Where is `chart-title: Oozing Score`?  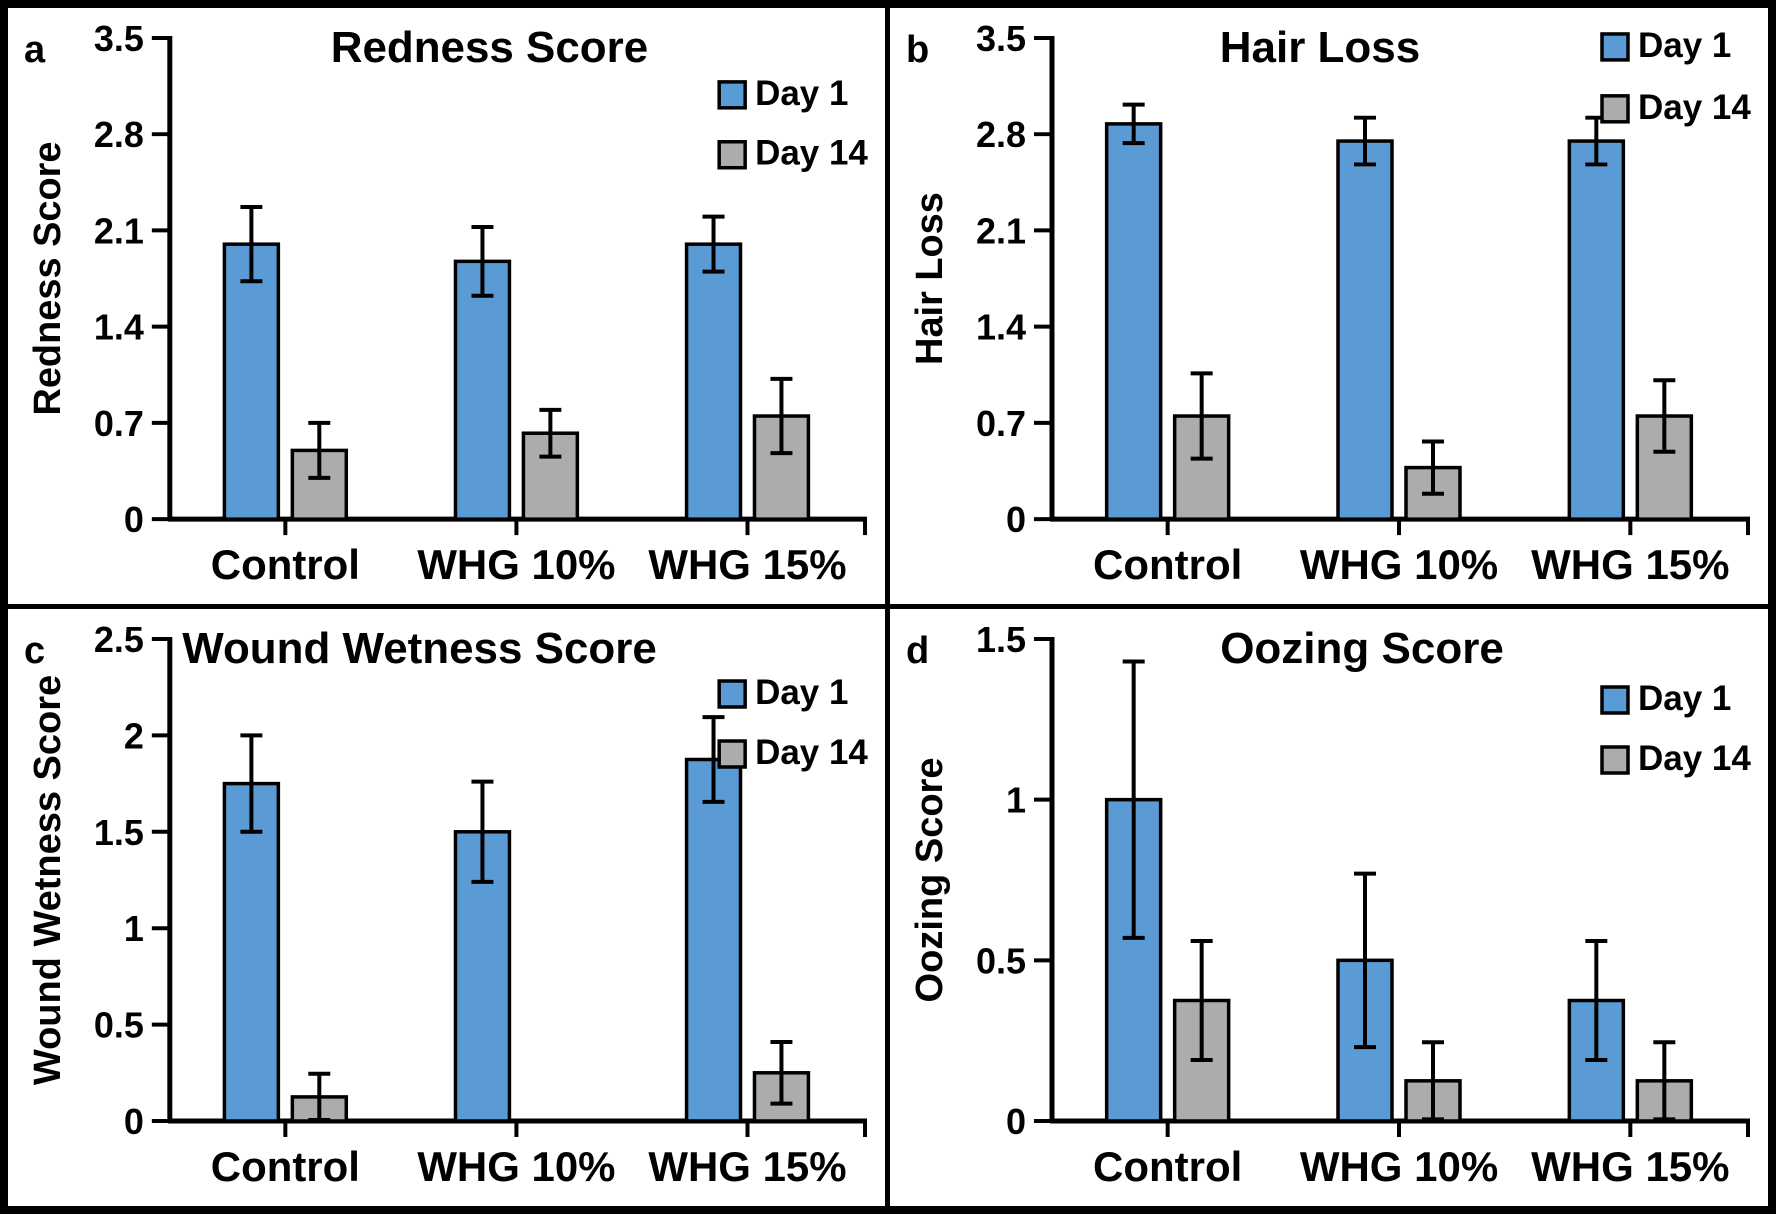 chart-title: Oozing Score is located at coordinates (1362, 648).